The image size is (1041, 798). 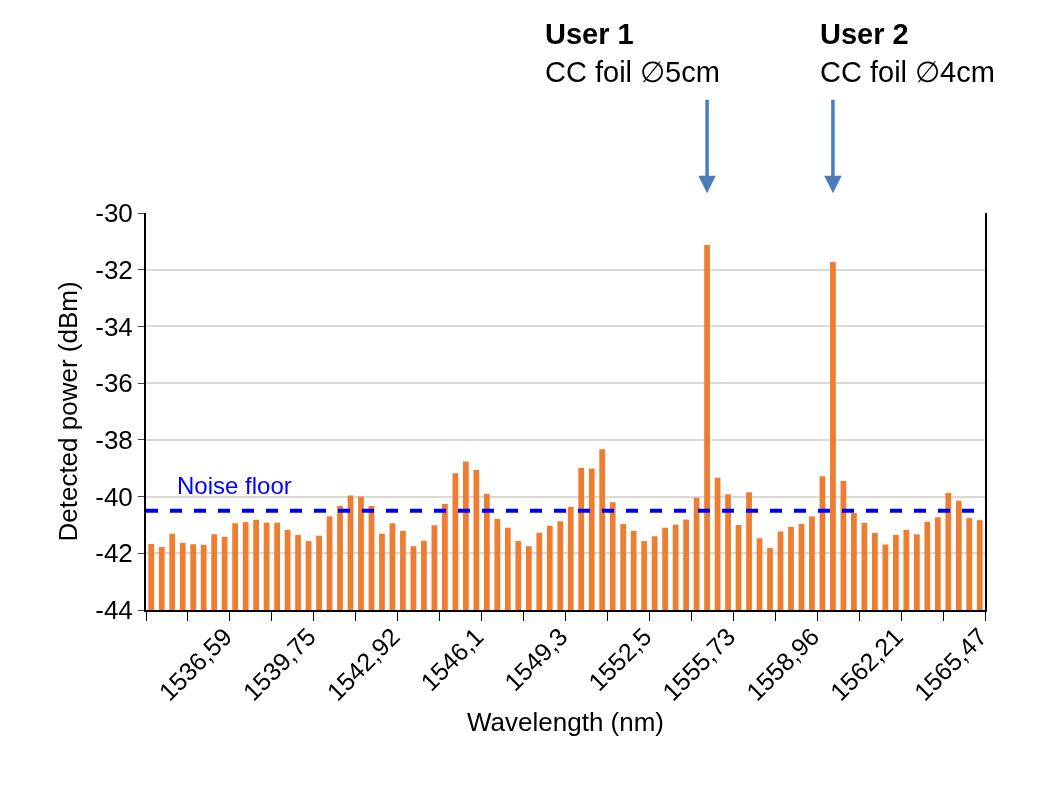 I want to click on ref-line-label: Noise floor, so click(x=234, y=485).